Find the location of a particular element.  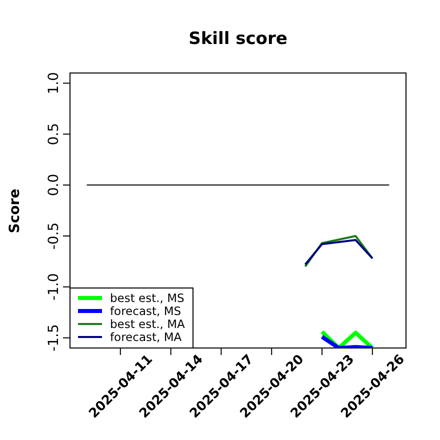

y-tick-label: -0.5 is located at coordinates (54, 236).